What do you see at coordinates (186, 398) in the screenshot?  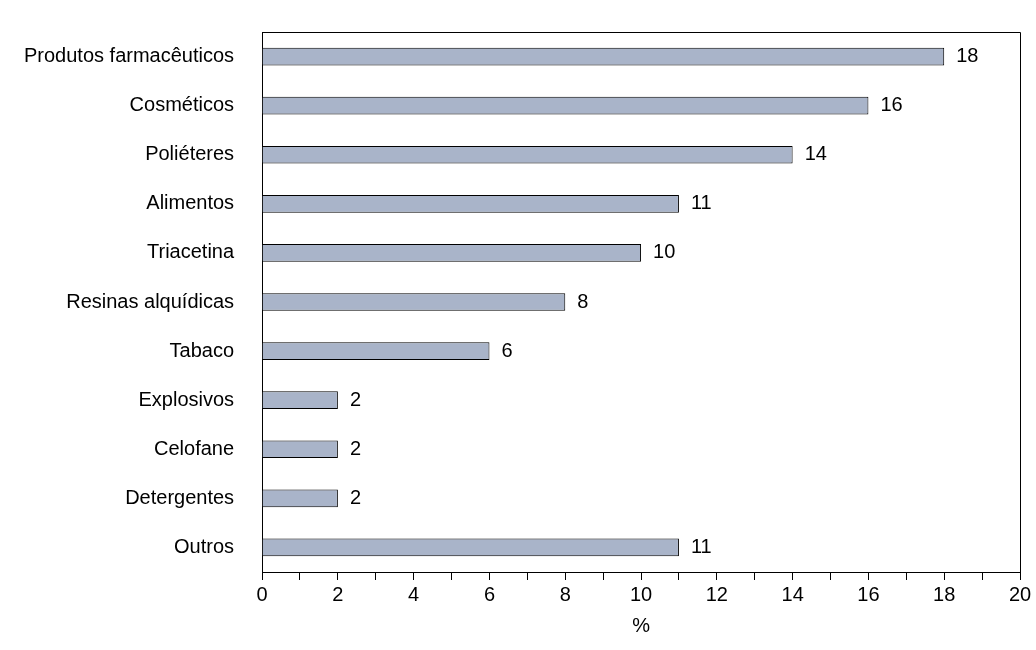 I see `y-tick-label: Explosivos` at bounding box center [186, 398].